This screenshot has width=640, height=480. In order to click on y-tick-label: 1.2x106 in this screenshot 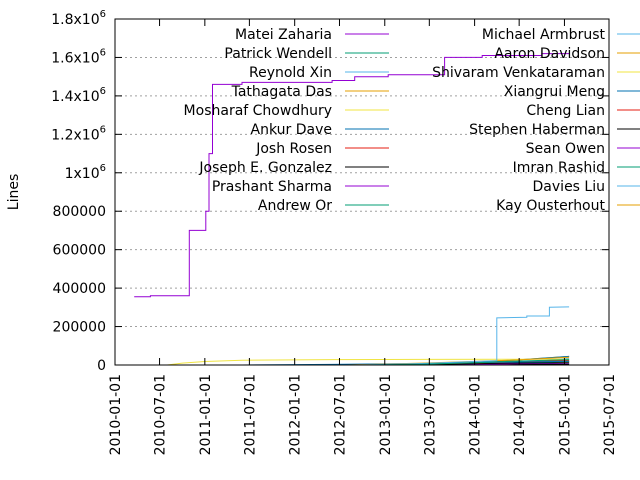, I will do `click(78, 133)`.